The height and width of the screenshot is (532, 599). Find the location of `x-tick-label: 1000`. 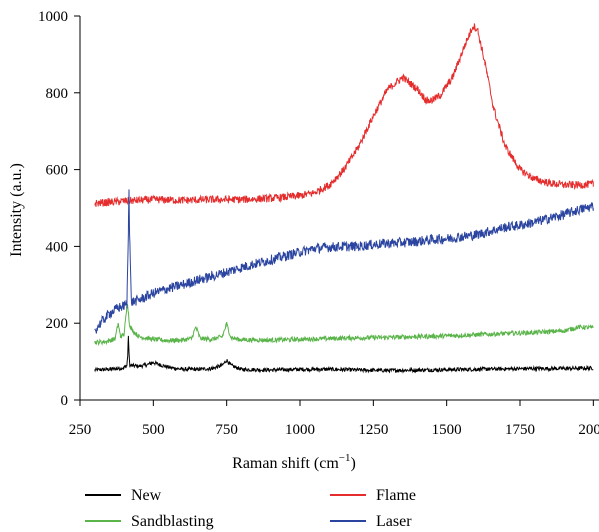

x-tick-label: 1000 is located at coordinates (300, 430).